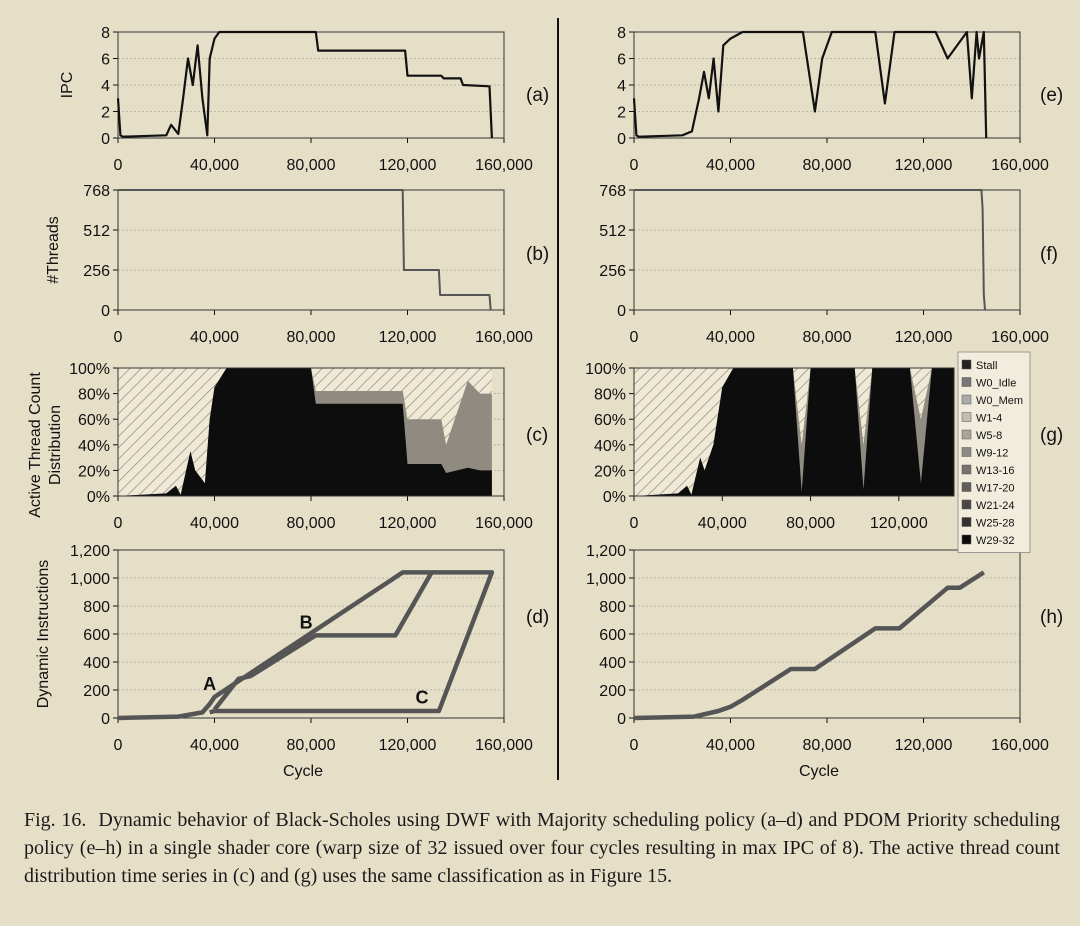 The image size is (1080, 926). I want to click on panel-h-xlabel: Cycle, so click(819, 771).